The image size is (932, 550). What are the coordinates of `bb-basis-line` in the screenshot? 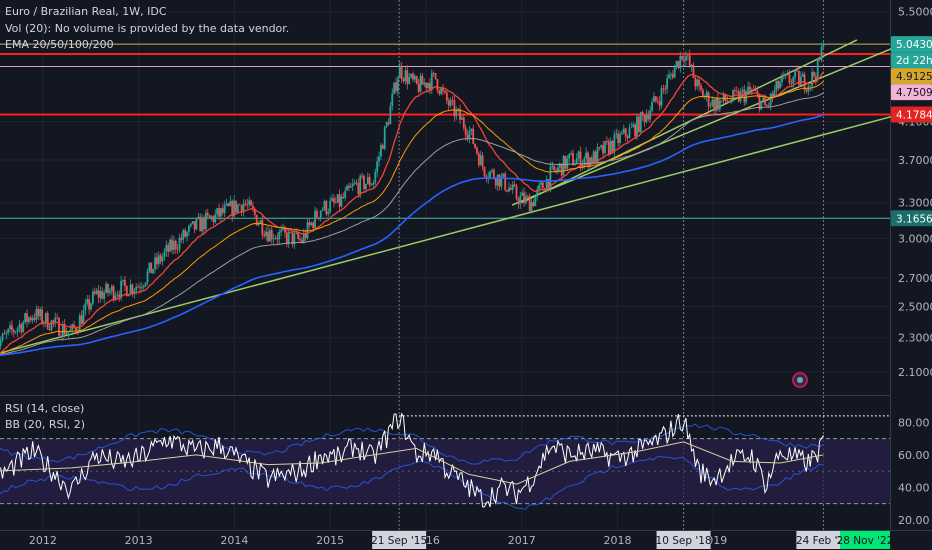 It's located at (412, 463).